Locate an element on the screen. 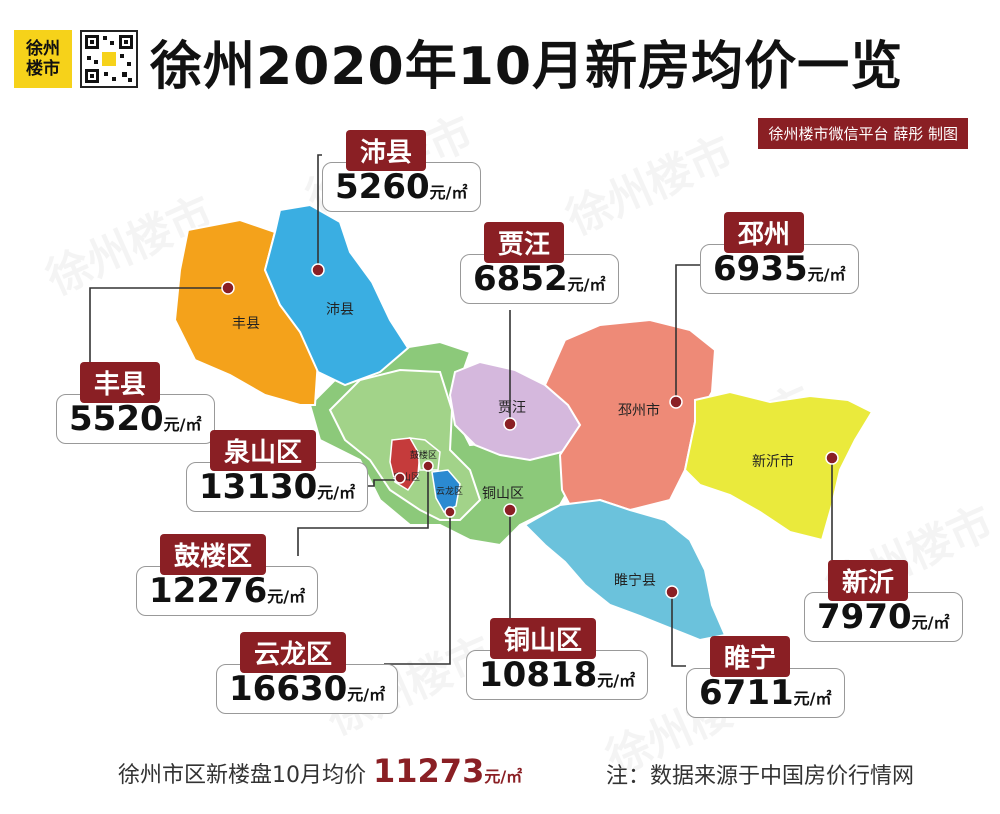  price-value: 12276 is located at coordinates (208, 591).